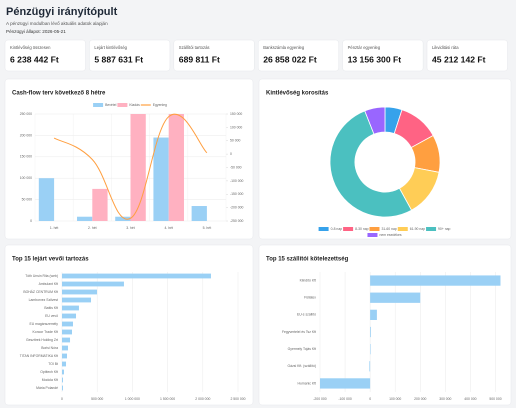 The height and width of the screenshot is (408, 516). I want to click on y-tick-label: 0, so click(31, 221).